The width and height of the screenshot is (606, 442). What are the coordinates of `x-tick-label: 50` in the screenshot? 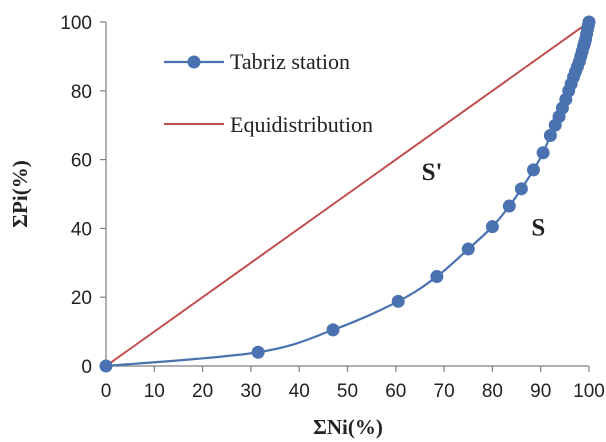 It's located at (347, 391).